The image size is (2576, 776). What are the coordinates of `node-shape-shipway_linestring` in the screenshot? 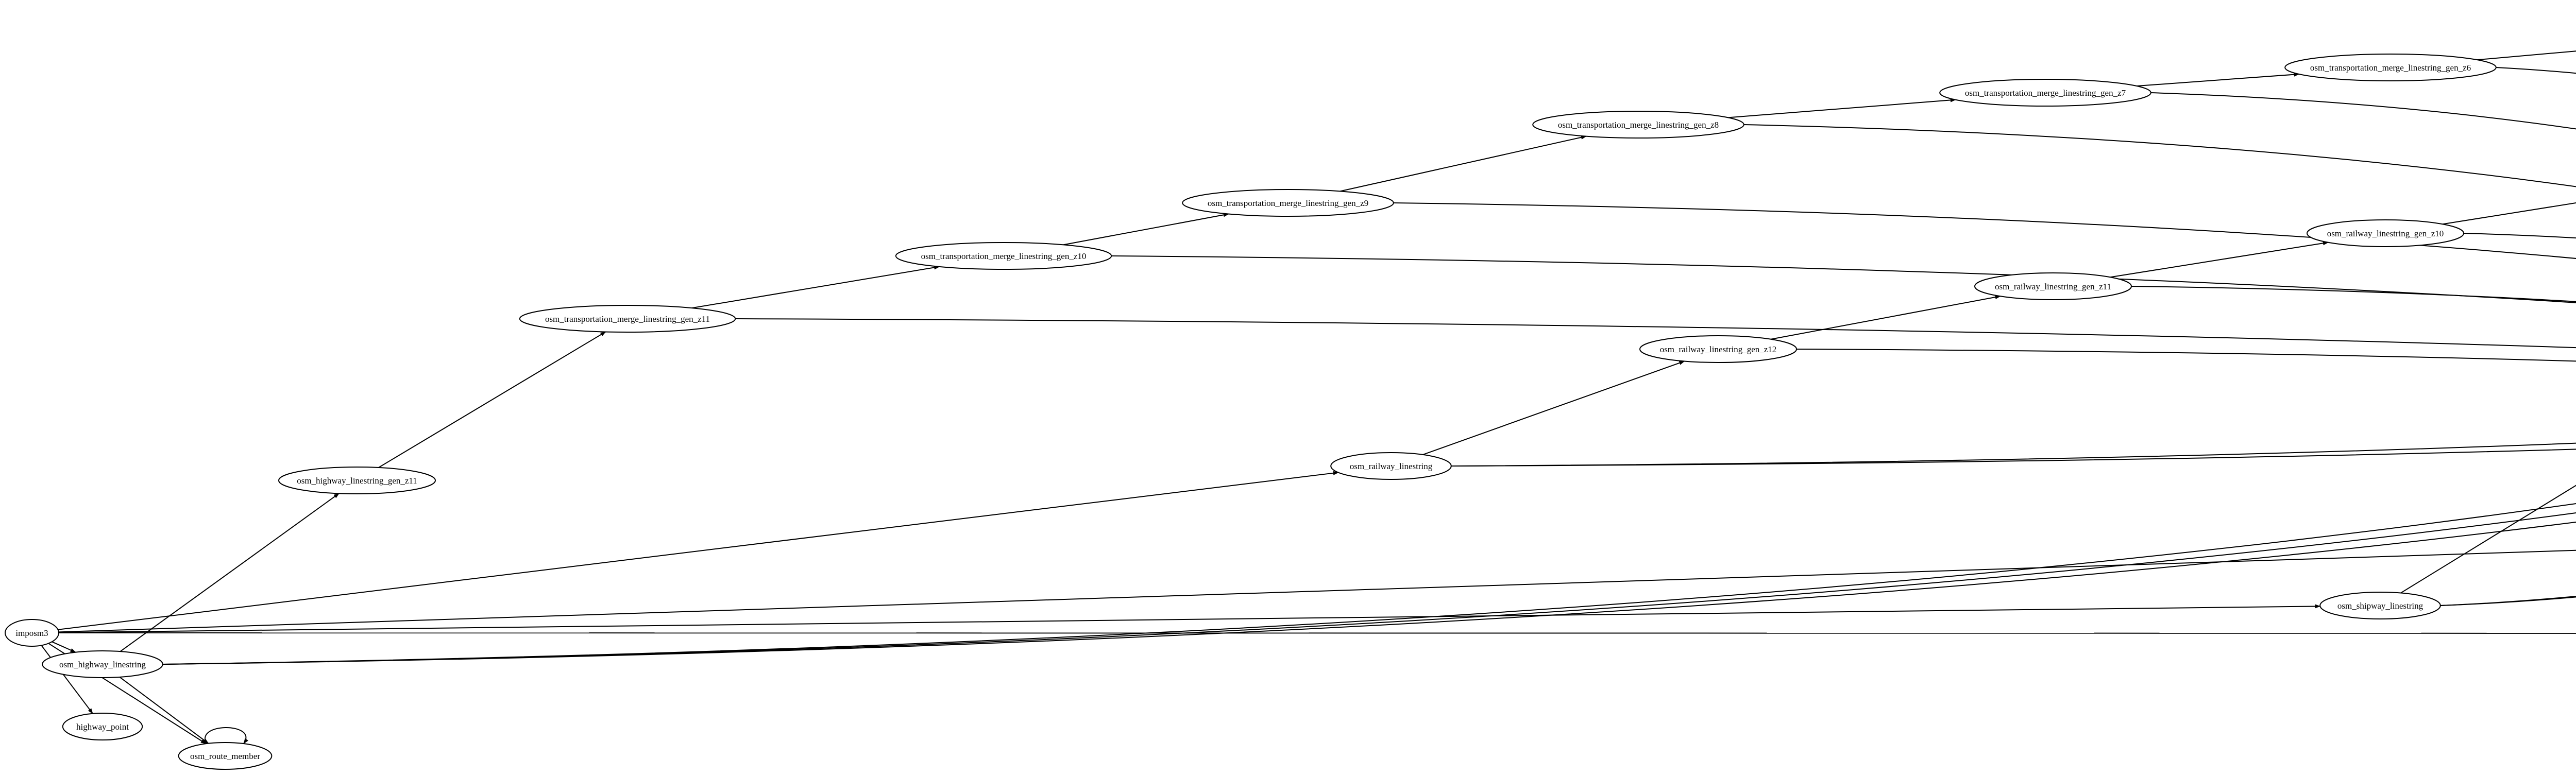 It's located at (2380, 605).